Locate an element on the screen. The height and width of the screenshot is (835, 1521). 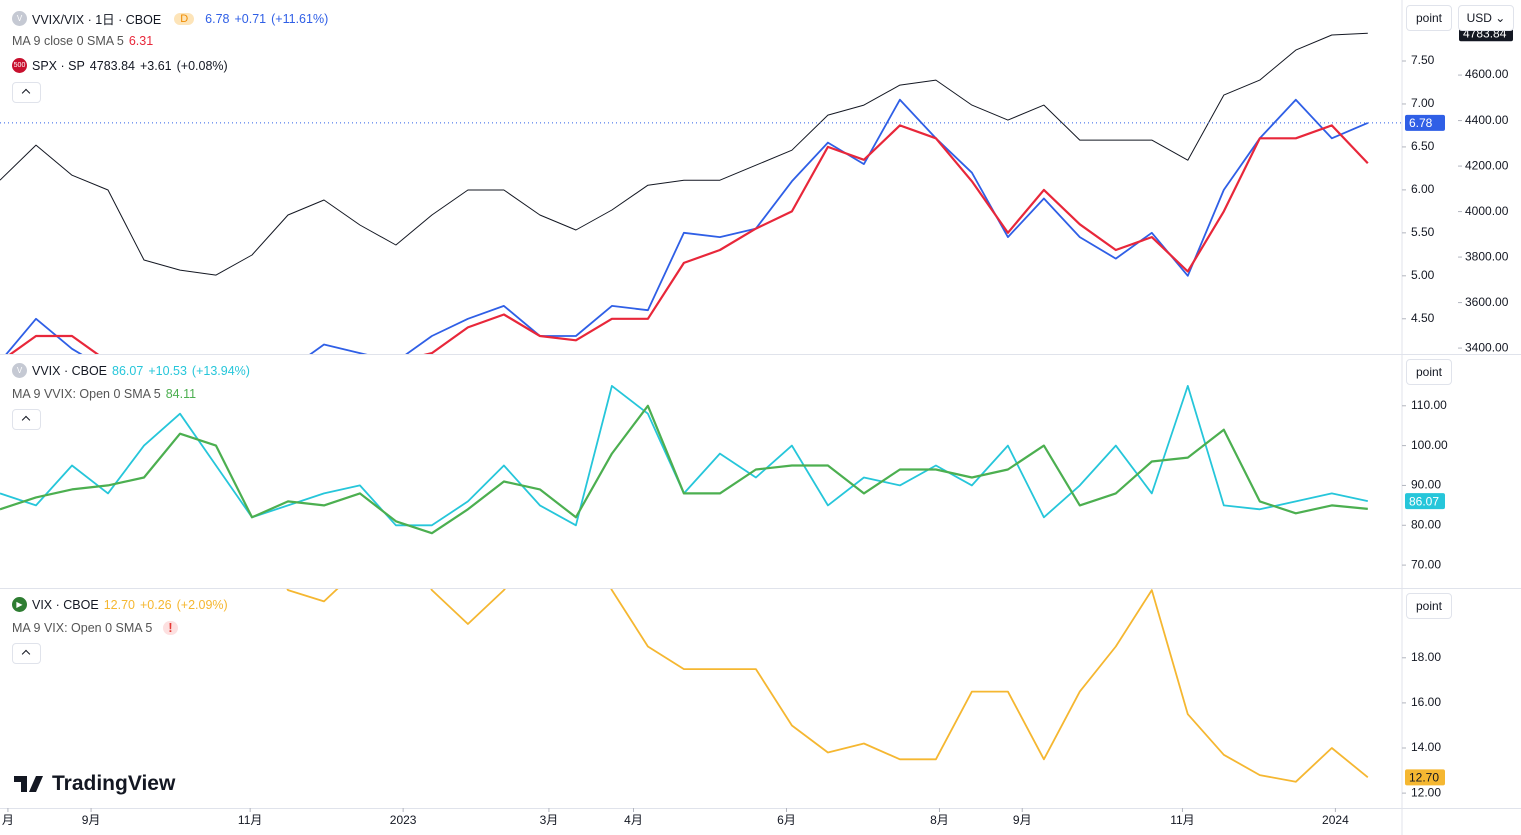
ma-title: MA 9 VIX: Open 0 SMA 5 is located at coordinates (82, 628).